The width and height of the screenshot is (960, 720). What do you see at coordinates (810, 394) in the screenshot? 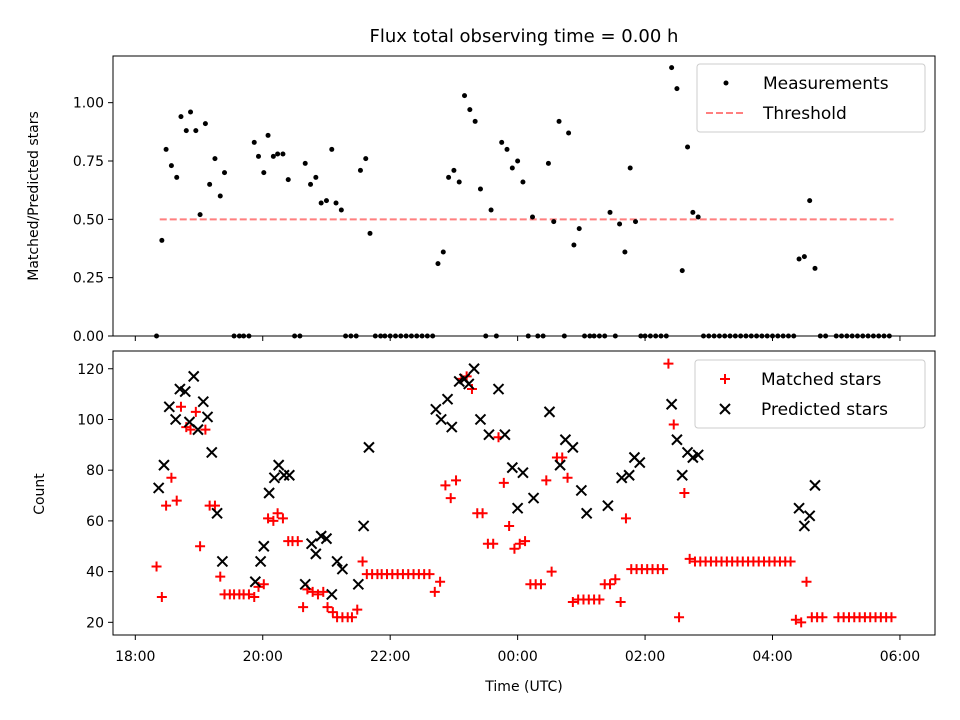
I see `bottom-legend: Matched stars Predicted stars` at bounding box center [810, 394].